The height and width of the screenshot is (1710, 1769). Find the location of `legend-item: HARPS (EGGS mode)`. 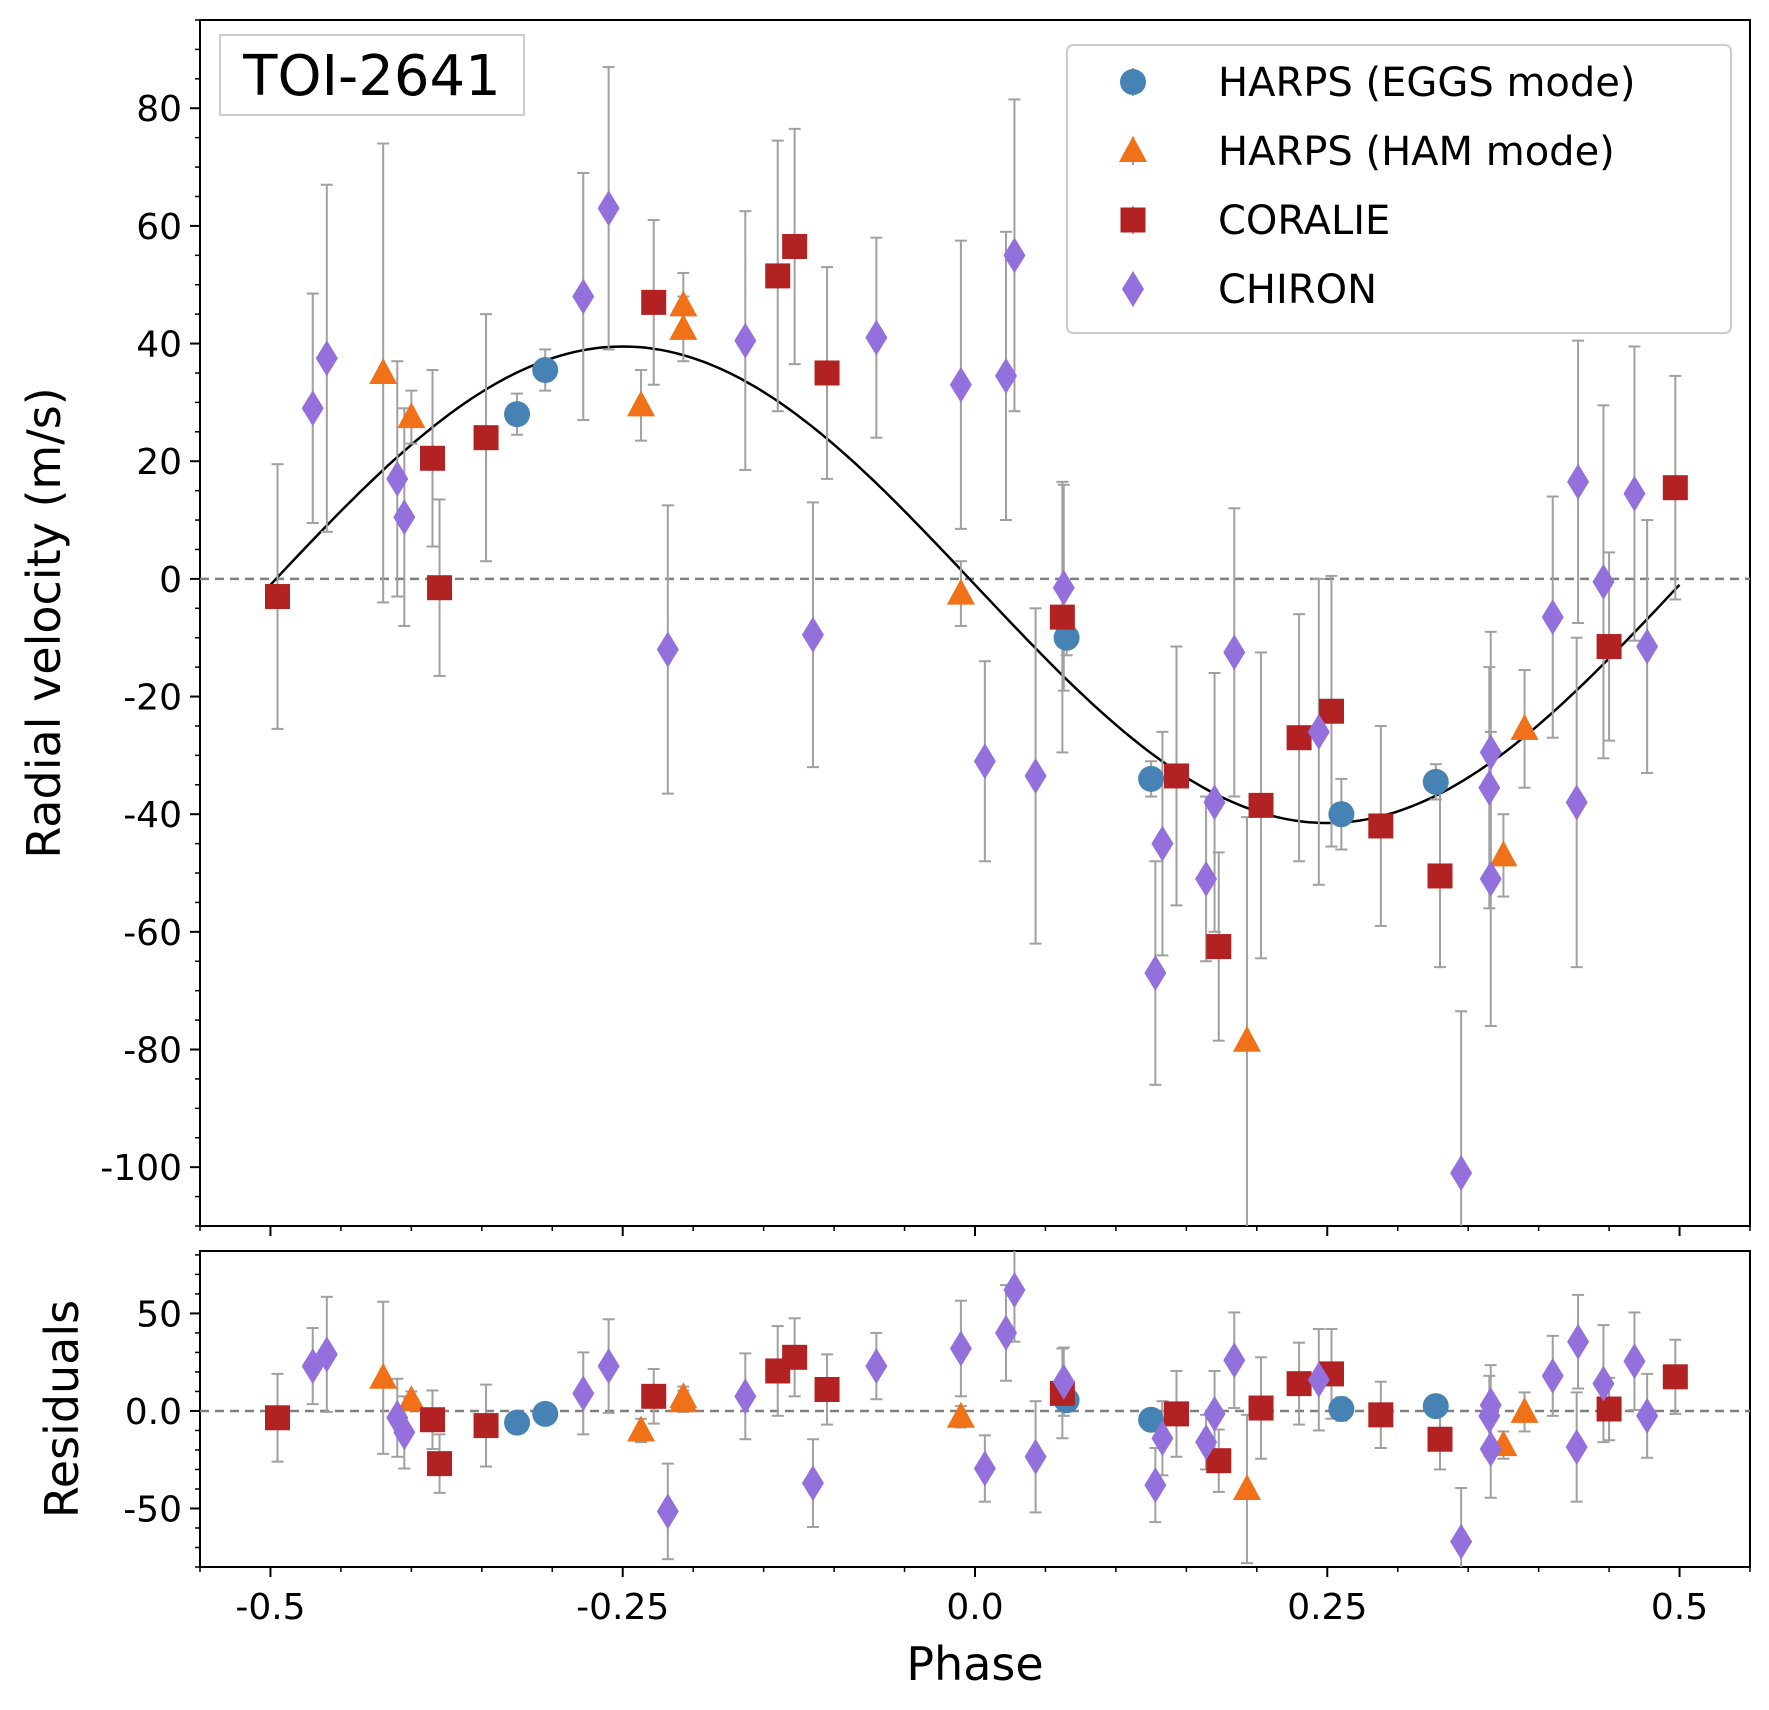

legend-item: HARPS (EGGS mode) is located at coordinates (1377, 83).